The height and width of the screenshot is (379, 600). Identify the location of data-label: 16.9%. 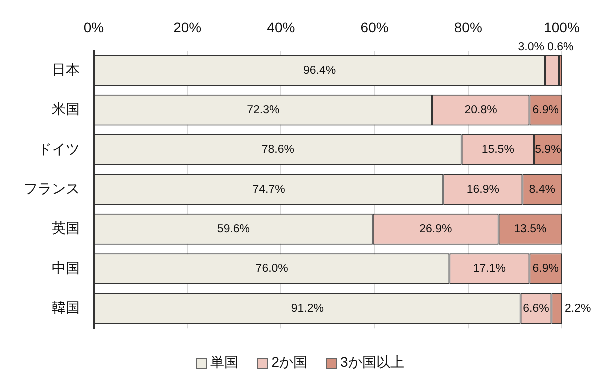
(483, 190).